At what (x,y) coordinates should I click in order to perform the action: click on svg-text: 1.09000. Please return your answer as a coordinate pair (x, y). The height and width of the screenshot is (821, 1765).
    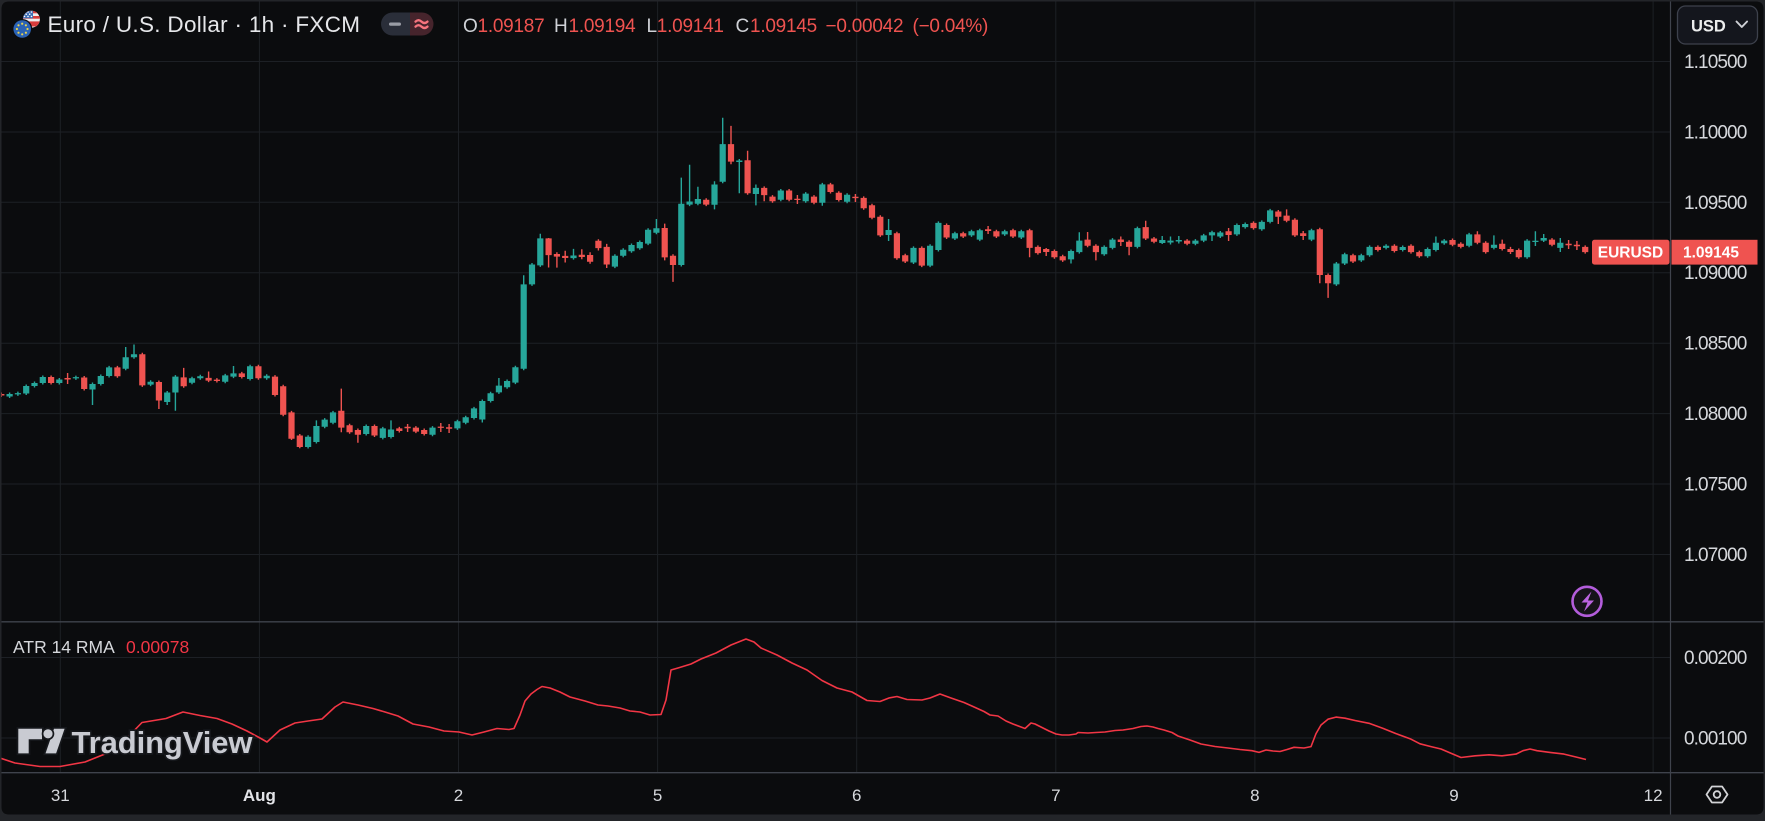
    Looking at the image, I should click on (1715, 273).